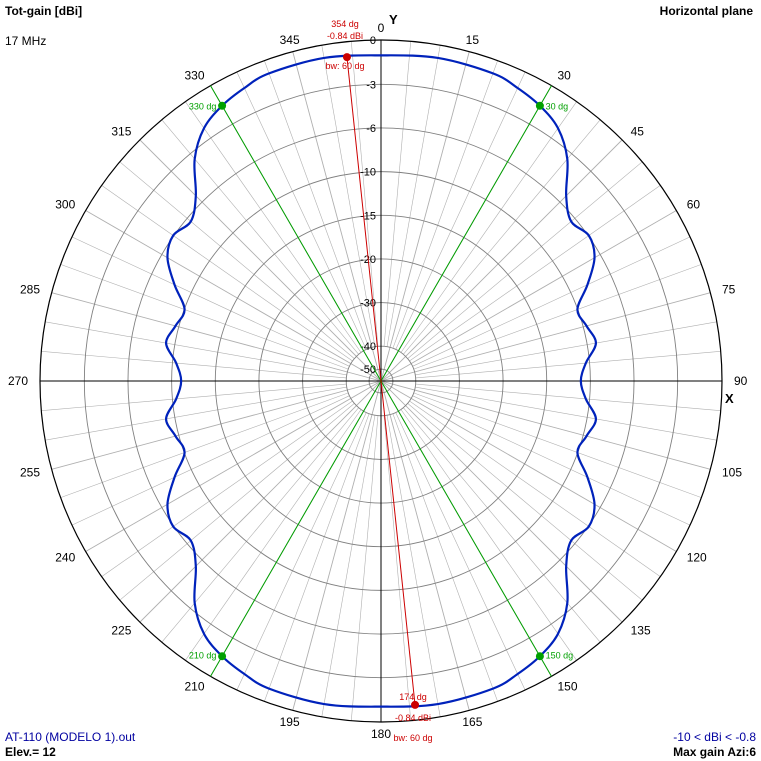  I want to click on angle-tick-label: 270, so click(18, 381).